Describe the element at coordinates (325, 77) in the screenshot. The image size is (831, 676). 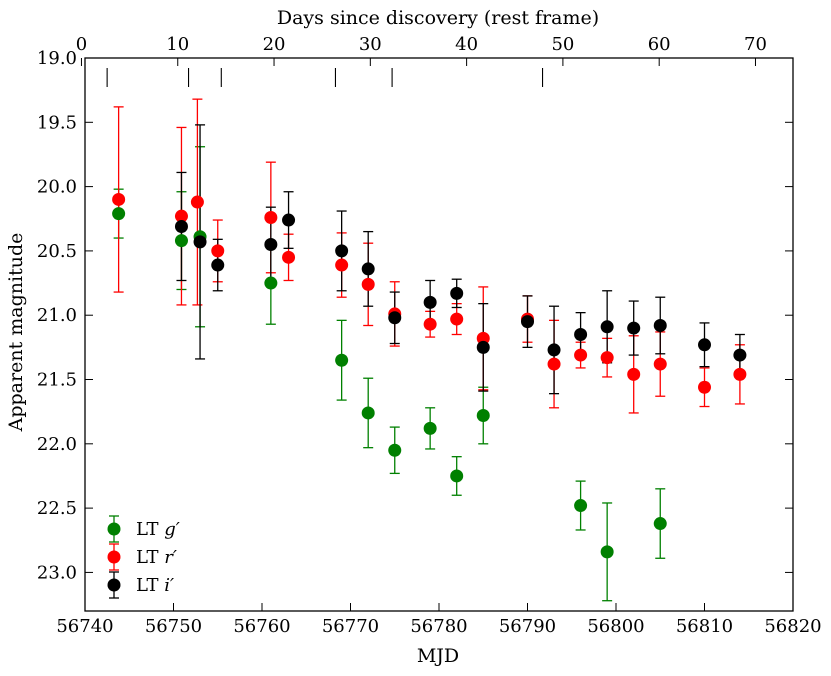
I see `spectra-epoch-markers` at that location.